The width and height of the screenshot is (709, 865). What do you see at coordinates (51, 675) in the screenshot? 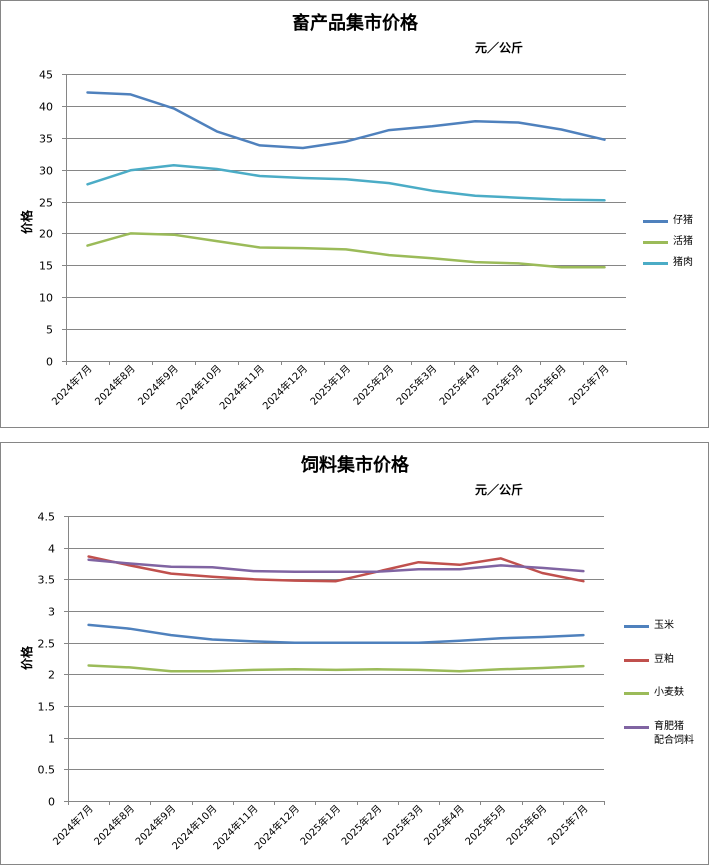
I see `y-tick-label: 2` at bounding box center [51, 675].